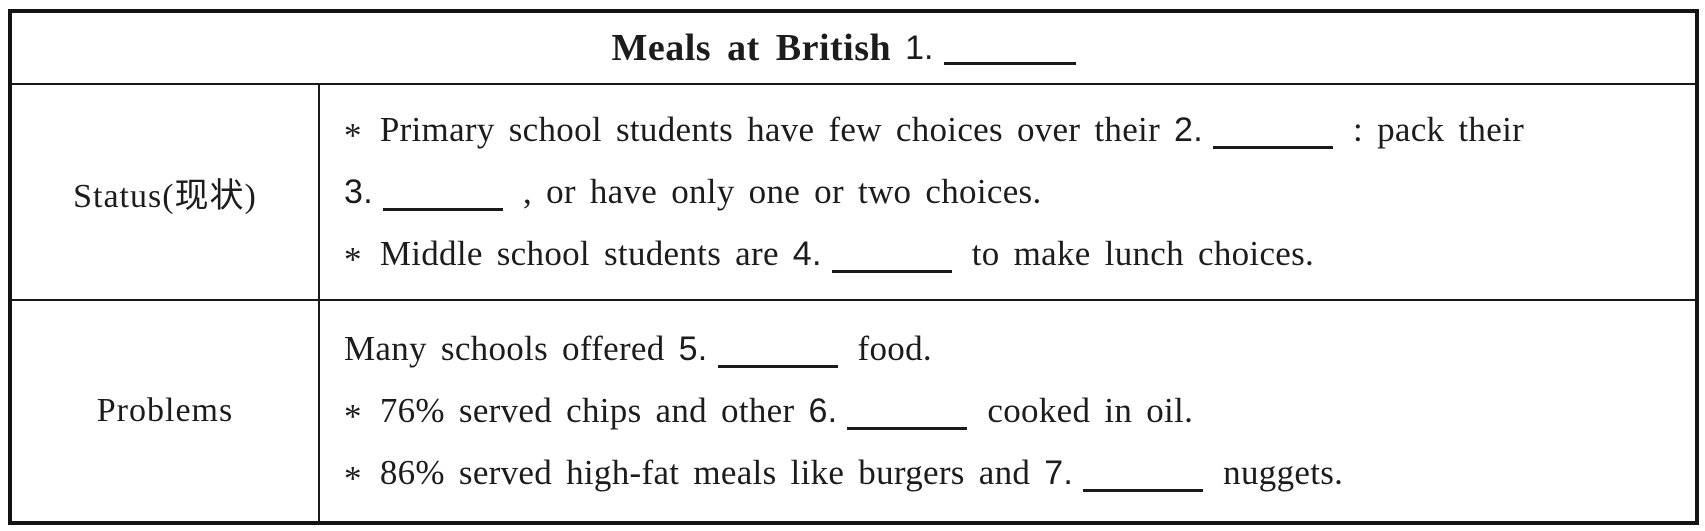 Image resolution: width=1705 pixels, height=531 pixels. Describe the element at coordinates (919, 47) in the screenshot. I see `blank-1-number: 1.` at that location.